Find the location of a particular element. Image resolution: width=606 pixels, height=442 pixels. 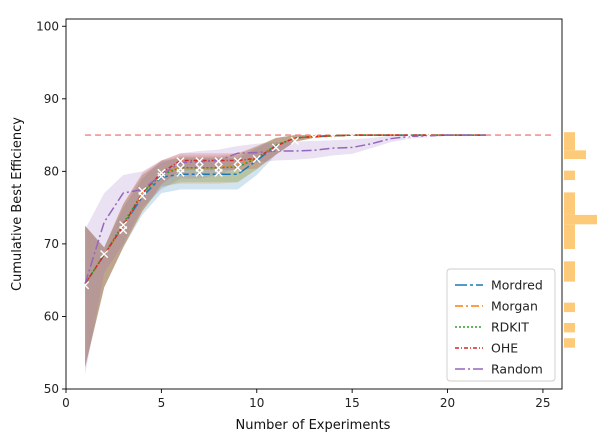

legend-label-random: Random is located at coordinates (517, 369).